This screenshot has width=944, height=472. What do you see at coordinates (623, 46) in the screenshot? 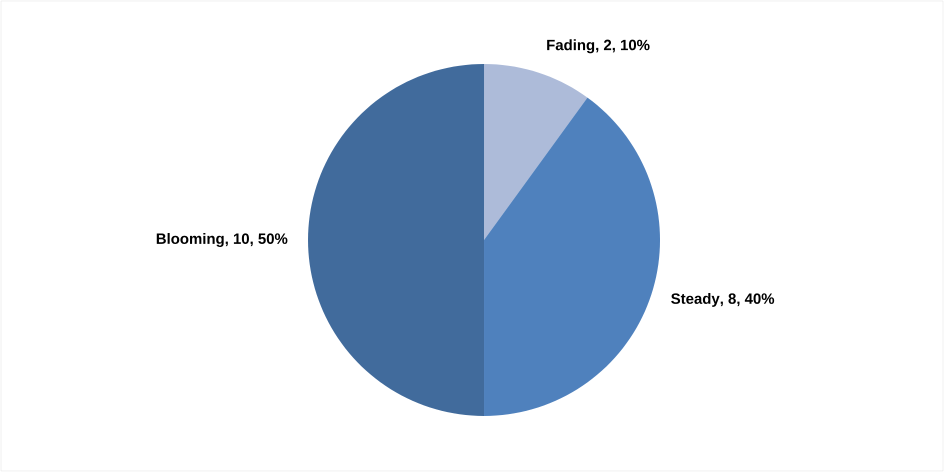
I see `data-label: , 2, 10%` at bounding box center [623, 46].